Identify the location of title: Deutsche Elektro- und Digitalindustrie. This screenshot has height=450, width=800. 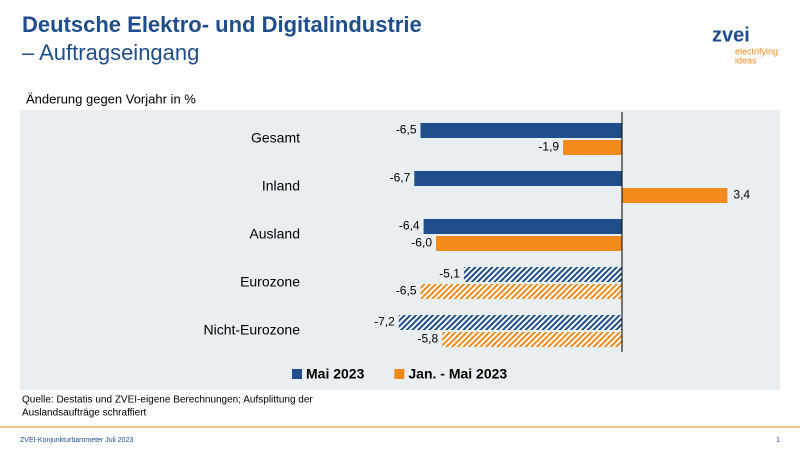
(222, 24).